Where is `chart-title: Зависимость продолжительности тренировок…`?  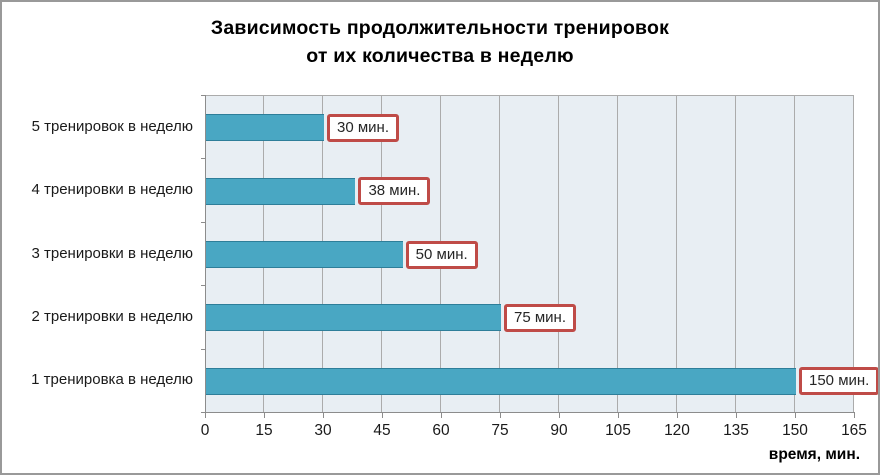
chart-title: Зависимость продолжительности тренировок… is located at coordinates (440, 42).